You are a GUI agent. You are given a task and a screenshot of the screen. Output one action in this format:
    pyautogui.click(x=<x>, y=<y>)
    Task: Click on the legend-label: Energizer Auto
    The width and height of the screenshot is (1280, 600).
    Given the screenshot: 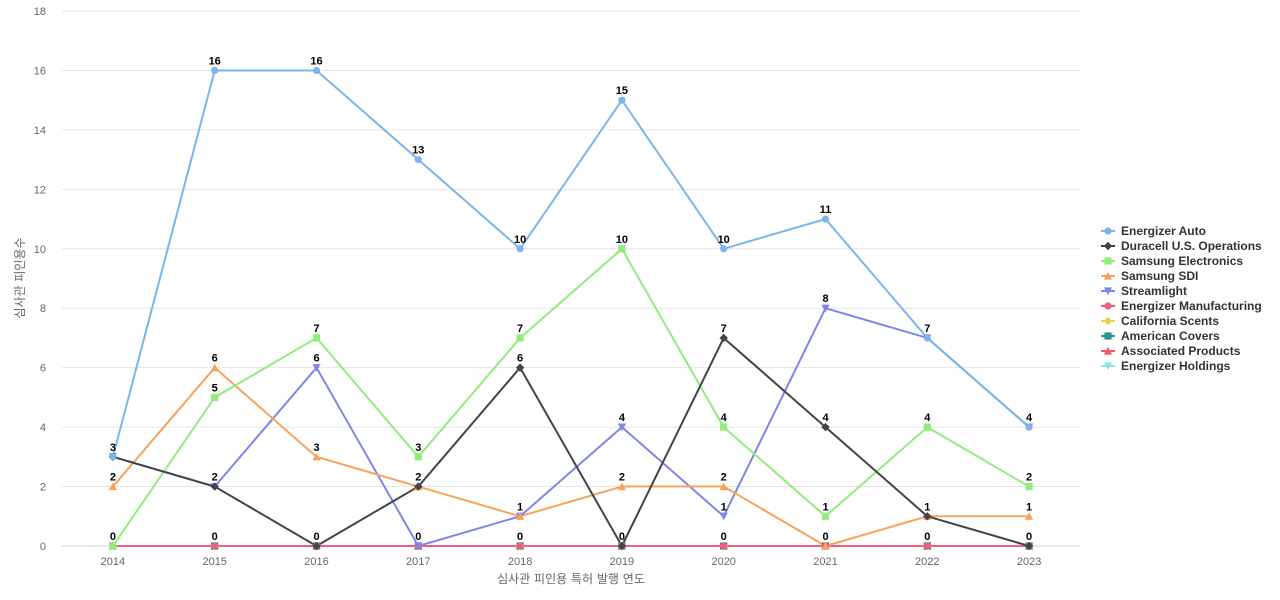 What is the action you would take?
    pyautogui.click(x=1163, y=231)
    